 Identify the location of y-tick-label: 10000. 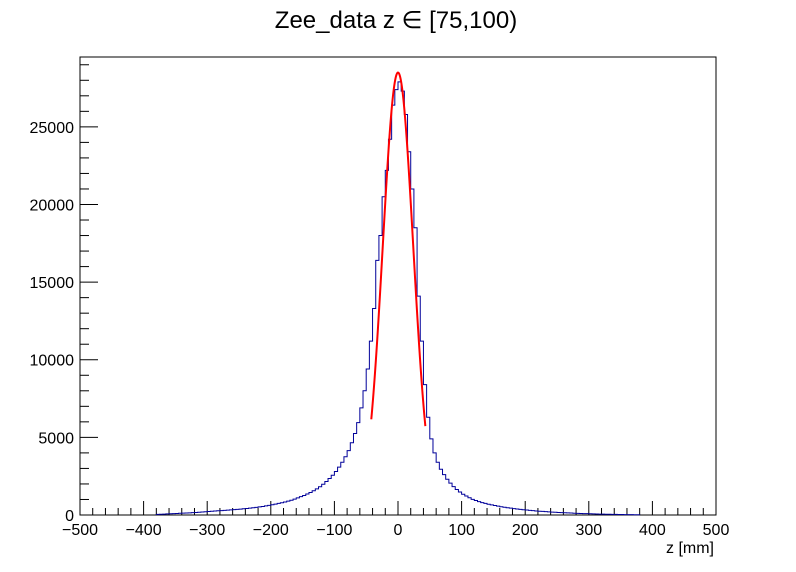
(52, 361).